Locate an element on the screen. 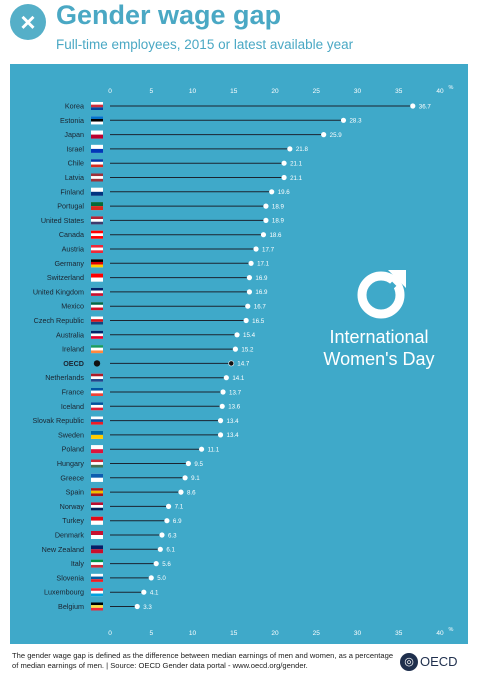 The width and height of the screenshot is (480, 674). category-label: Slovenia is located at coordinates (70, 577).